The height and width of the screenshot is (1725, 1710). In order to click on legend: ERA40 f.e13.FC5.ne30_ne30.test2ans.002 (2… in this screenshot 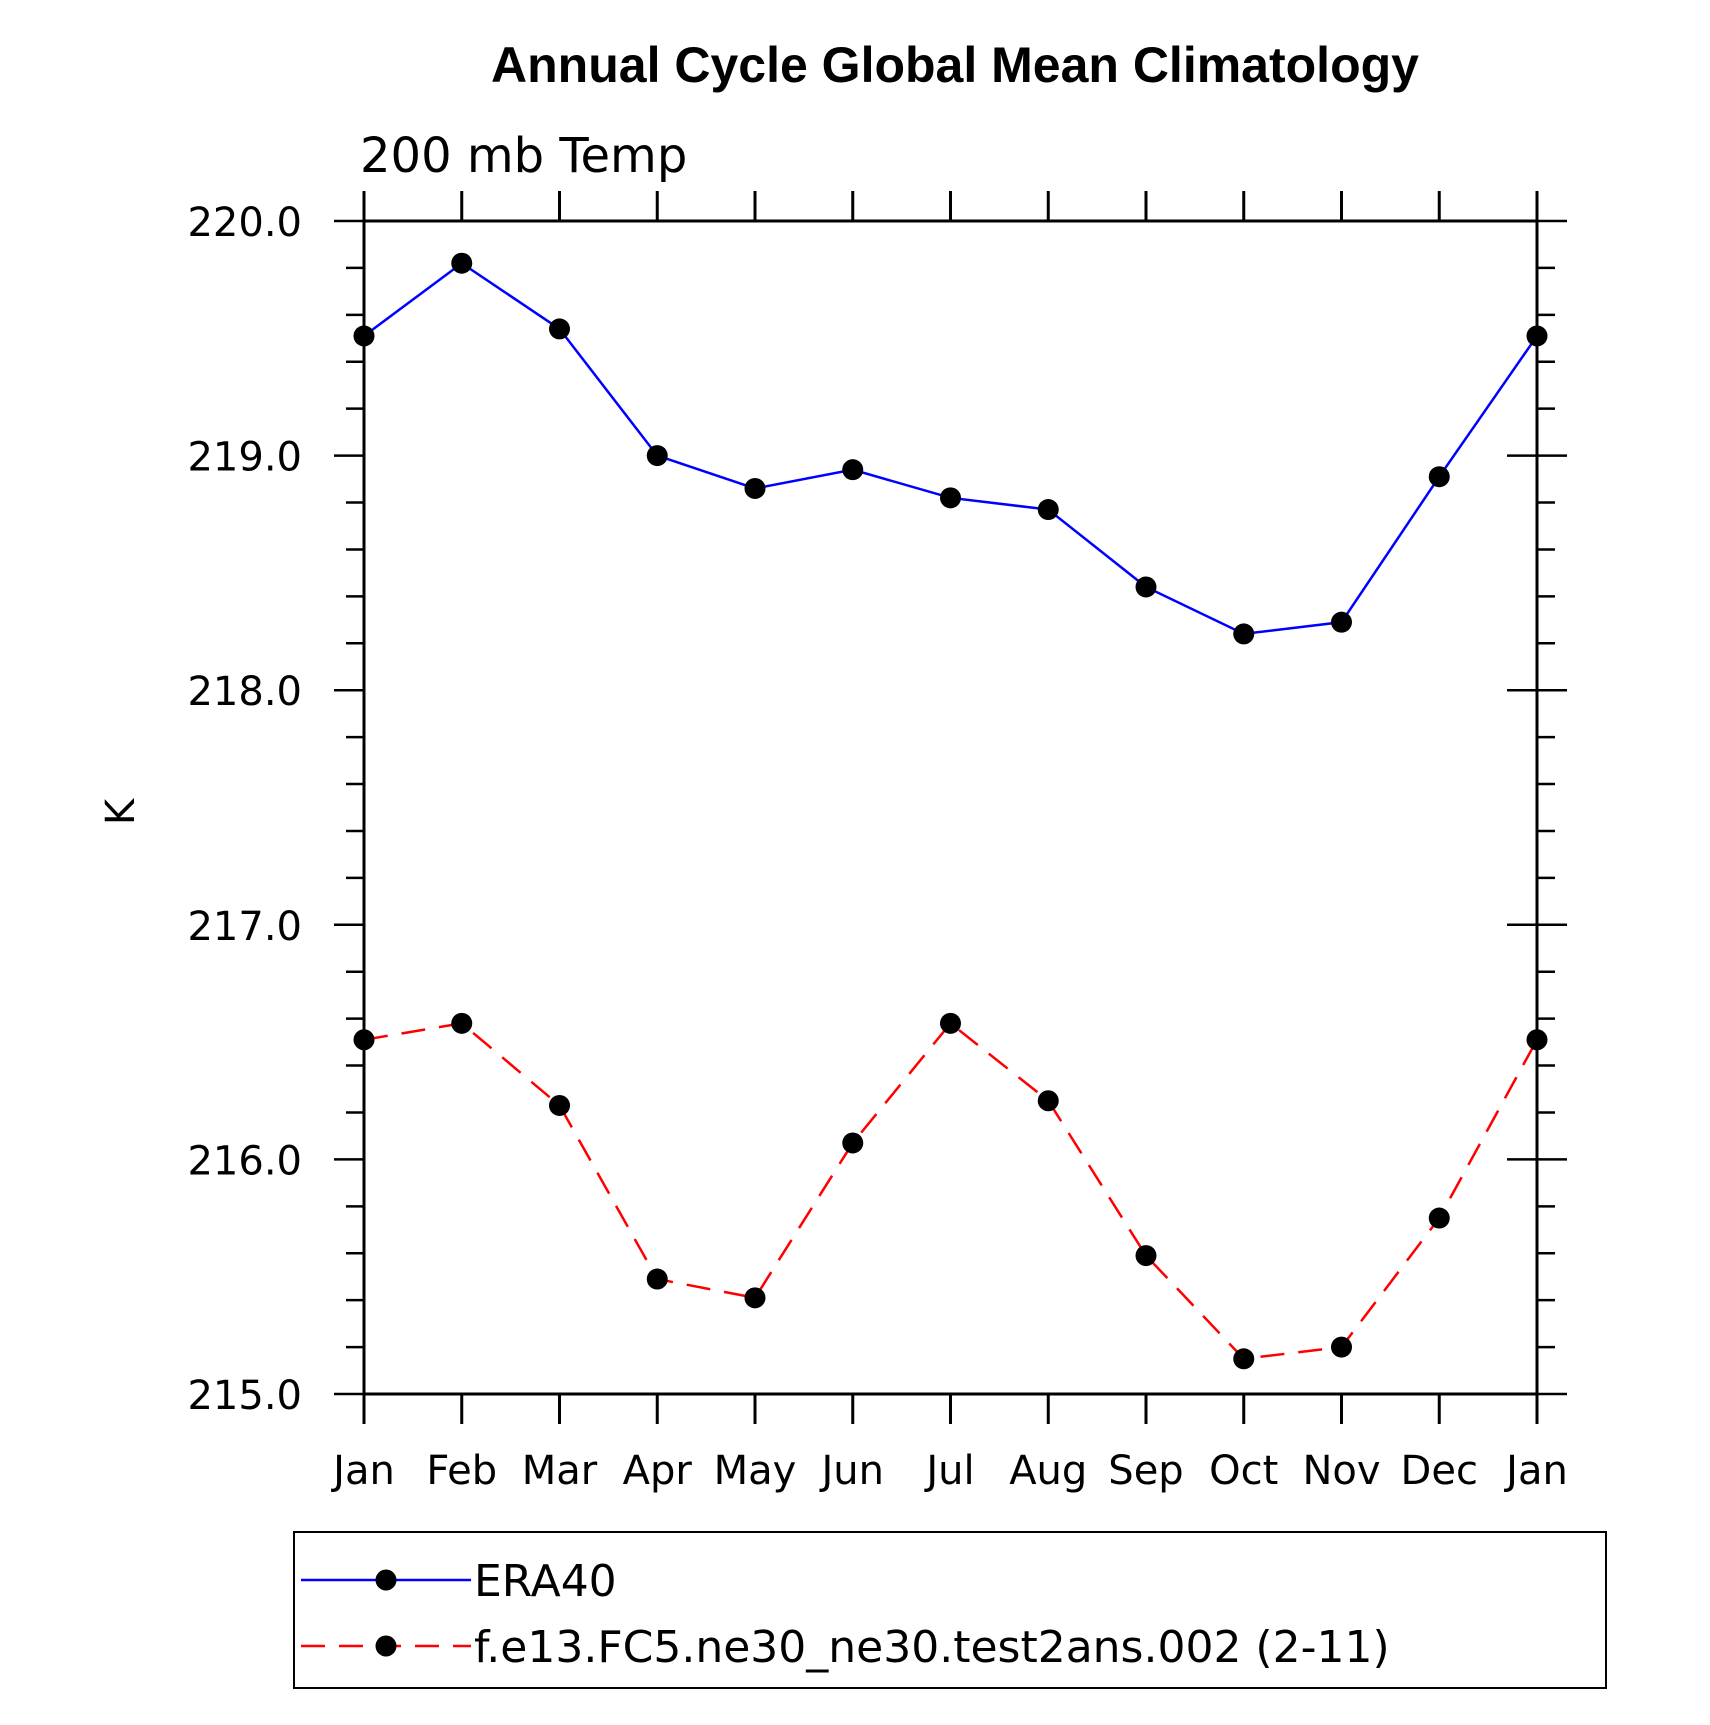, I will do `click(950, 1610)`.